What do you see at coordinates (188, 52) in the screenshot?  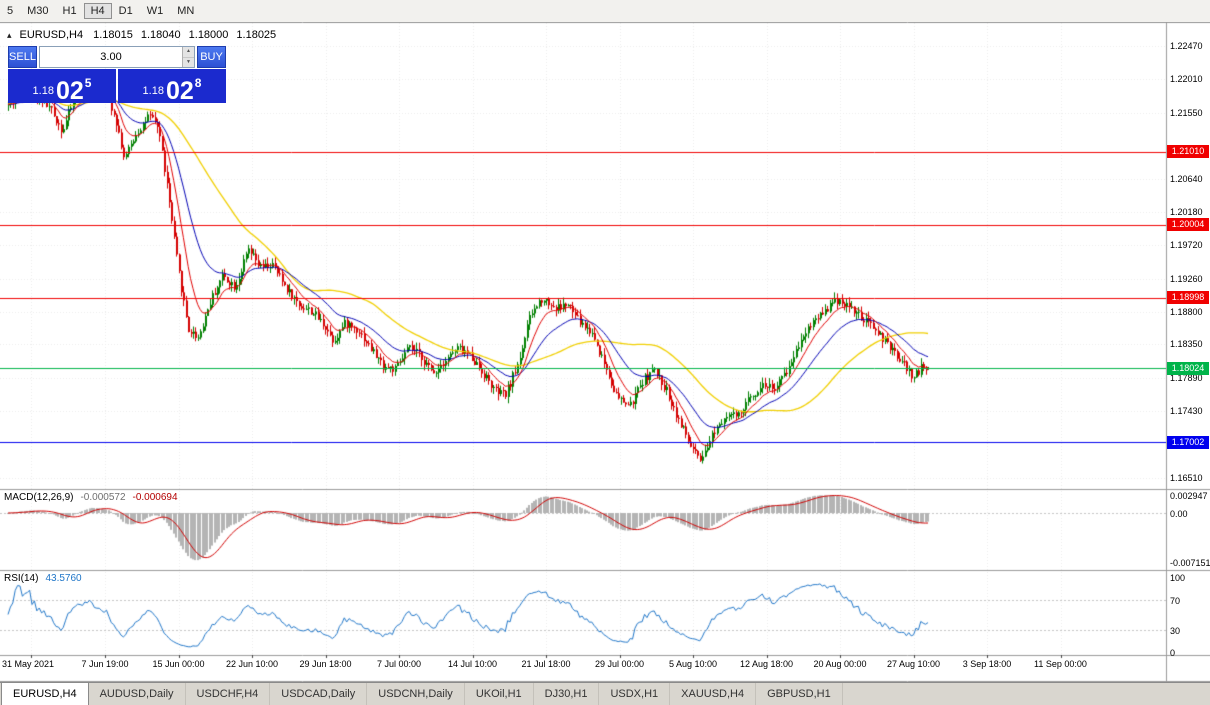 I see `volume-up-icon: ▲` at bounding box center [188, 52].